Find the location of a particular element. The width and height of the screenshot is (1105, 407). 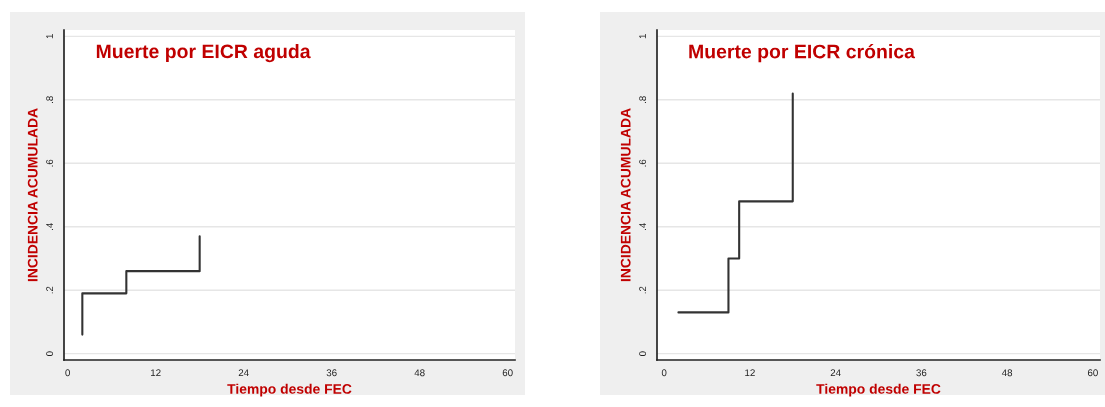

text: Muerte por EICR crónica is located at coordinates (802, 53).